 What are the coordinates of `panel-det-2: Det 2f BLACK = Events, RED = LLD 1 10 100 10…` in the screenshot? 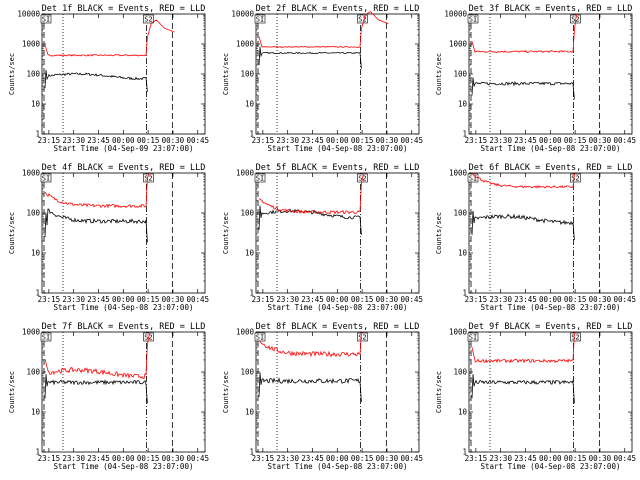 It's located at (322, 78).